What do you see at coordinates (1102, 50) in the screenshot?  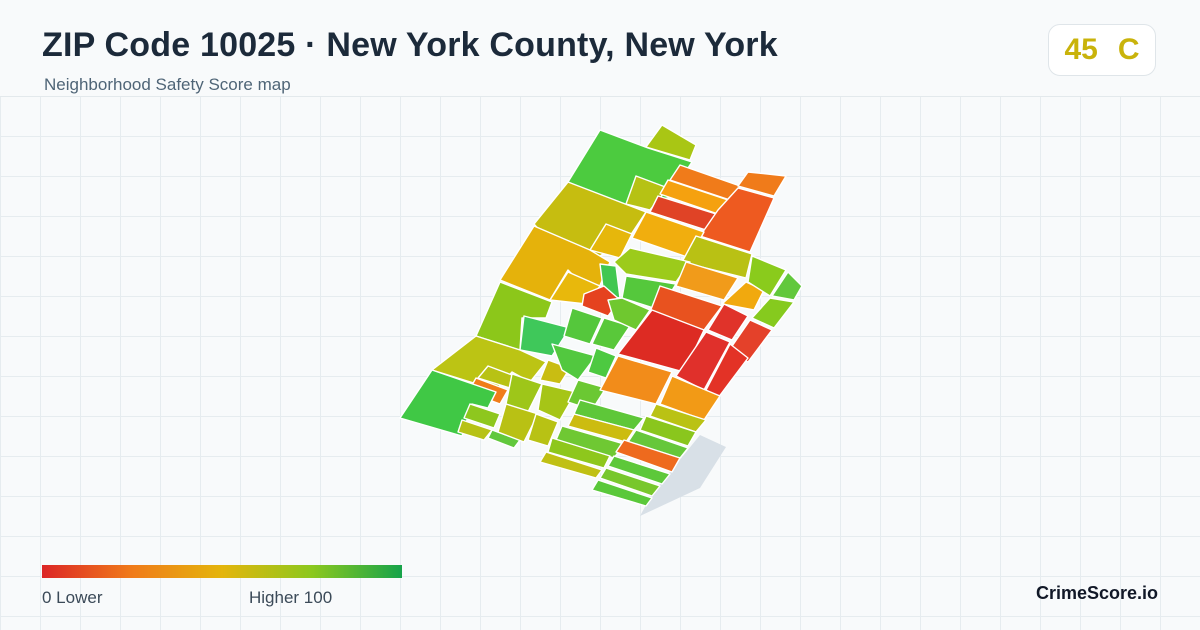 I see `safety-score-badge: 45 C` at bounding box center [1102, 50].